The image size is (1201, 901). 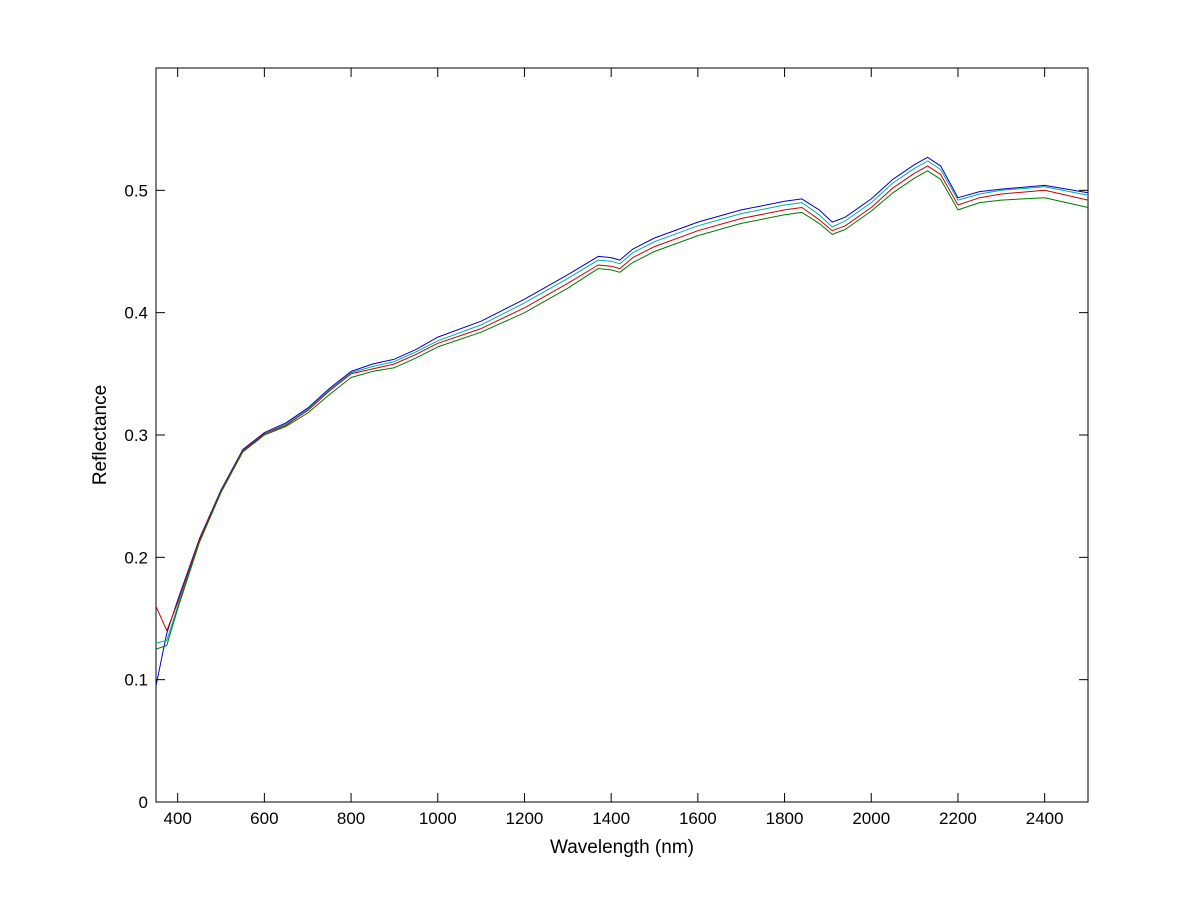 What do you see at coordinates (143, 802) in the screenshot?
I see `y-tick-label: 0` at bounding box center [143, 802].